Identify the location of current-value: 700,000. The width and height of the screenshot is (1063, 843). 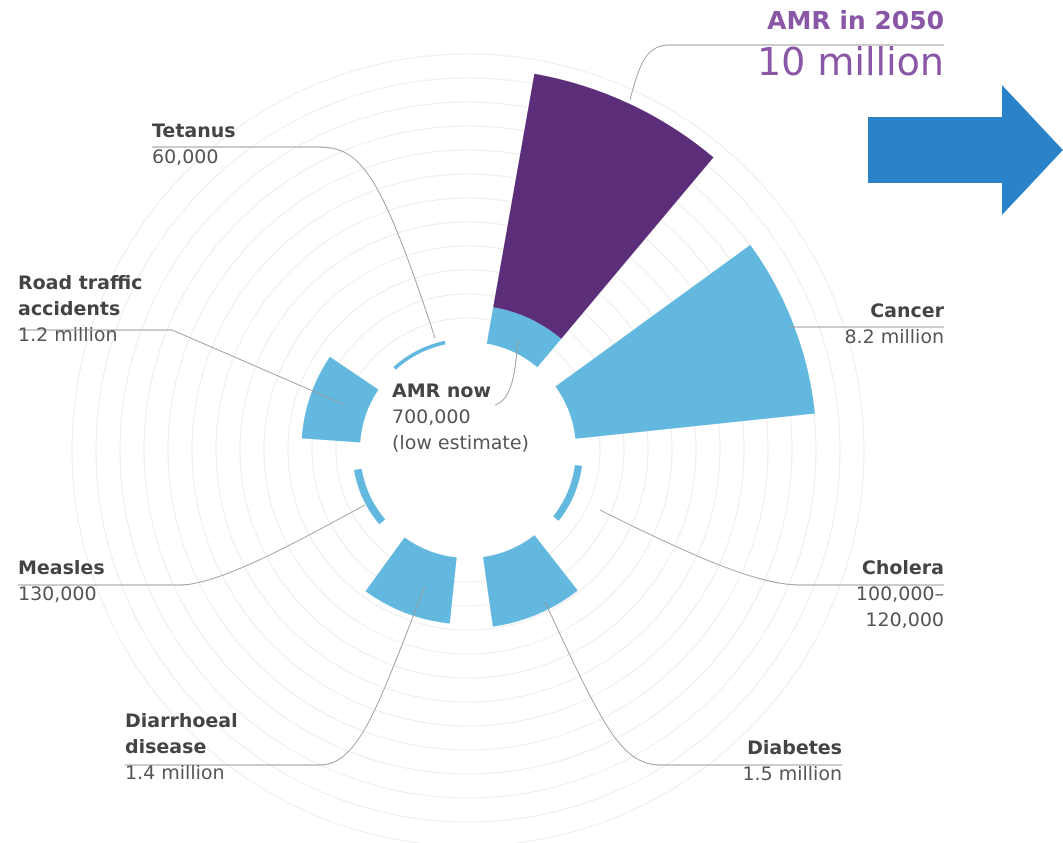
(431, 417).